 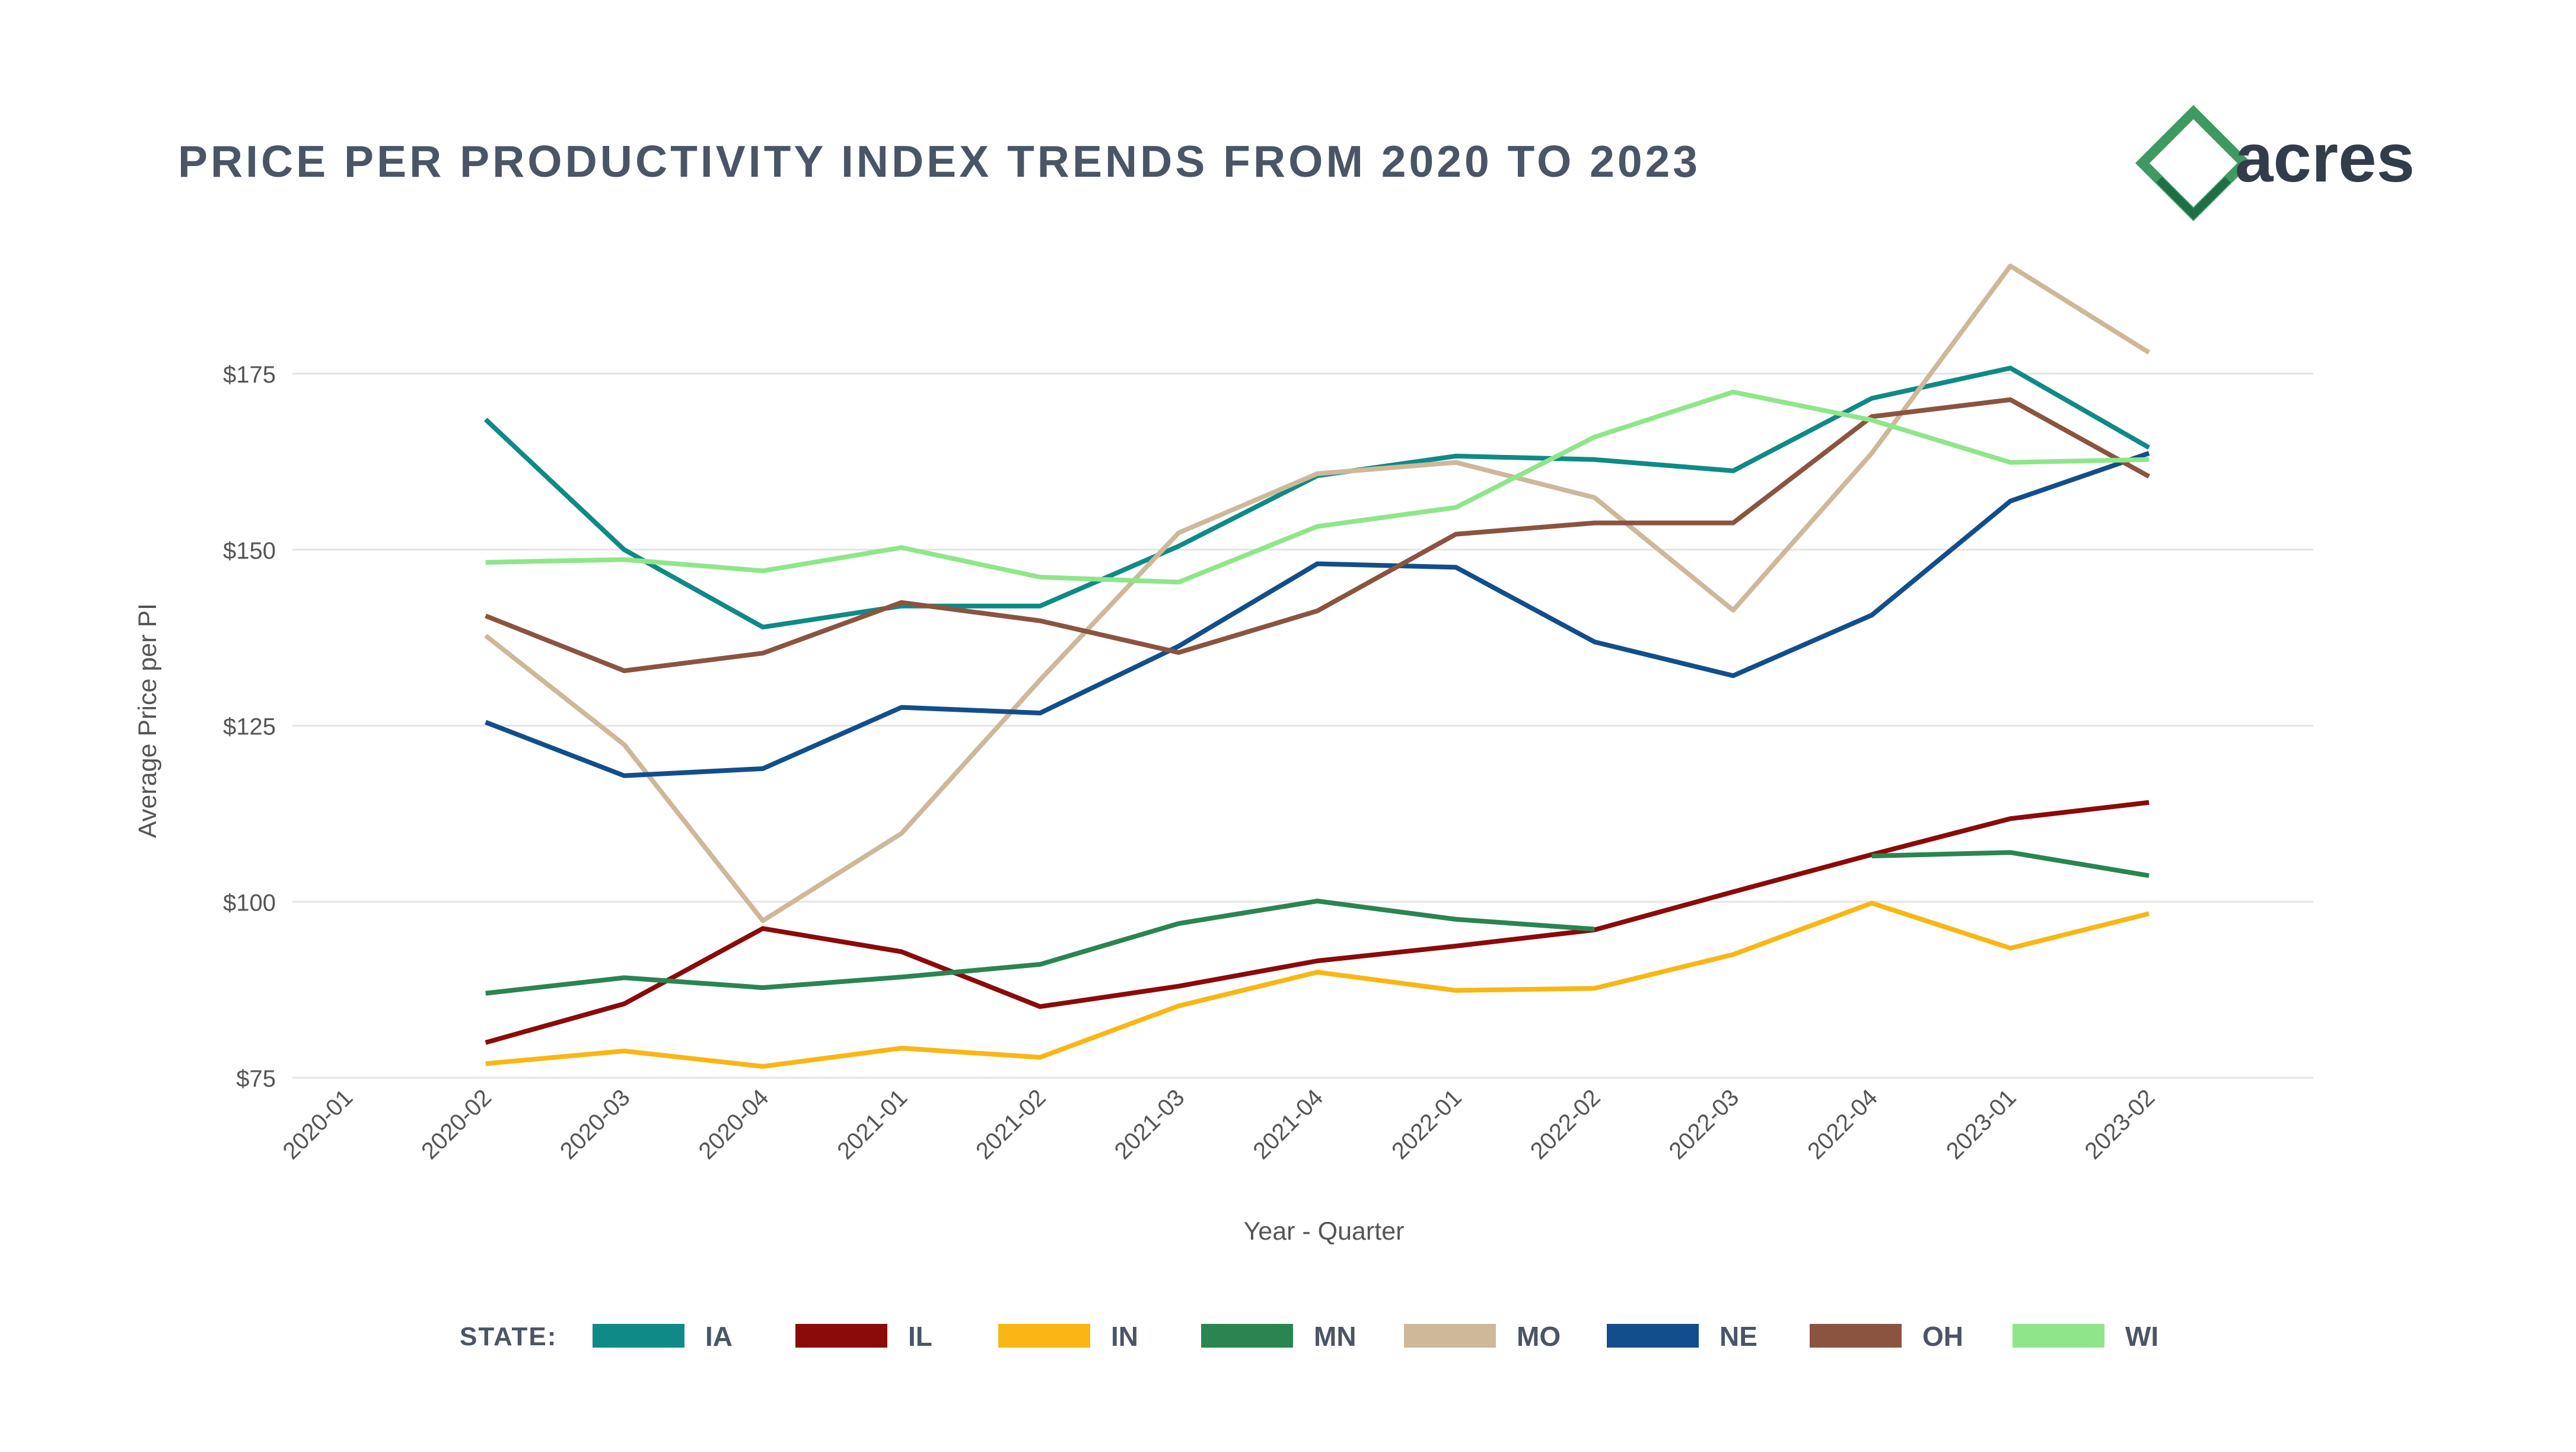 What do you see at coordinates (1150, 1124) in the screenshot?
I see `x-tick-label: 2021-03` at bounding box center [1150, 1124].